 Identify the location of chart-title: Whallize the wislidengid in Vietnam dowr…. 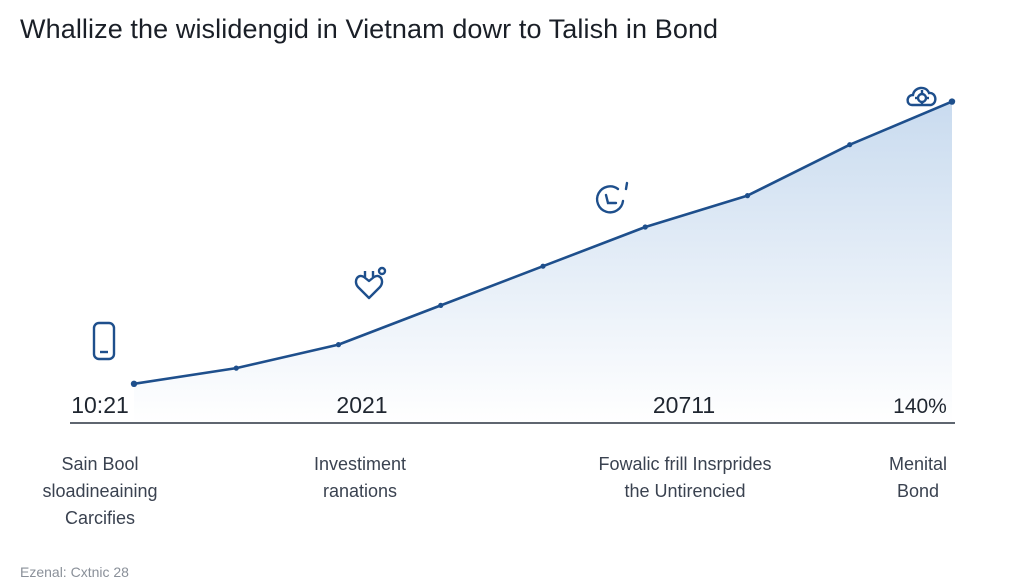
(369, 29).